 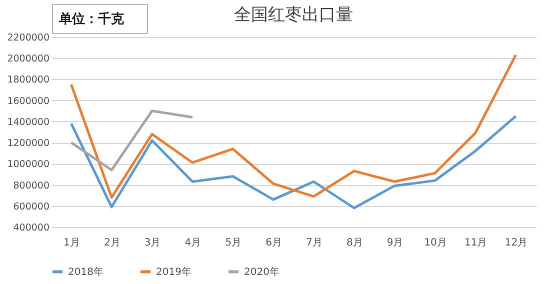 I want to click on x-tick-label: 5月, so click(x=233, y=243).